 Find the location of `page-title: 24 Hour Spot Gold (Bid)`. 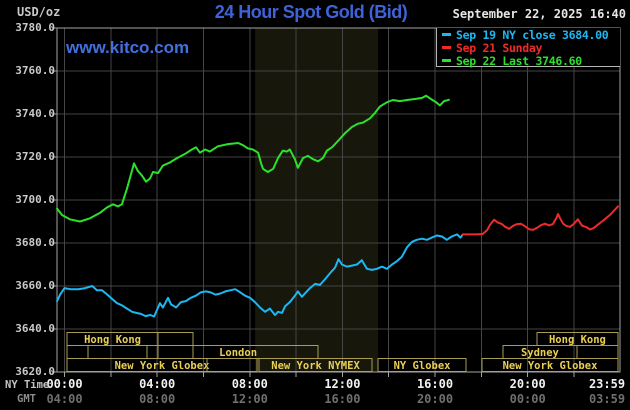

page-title: 24 Hour Spot Gold (Bid) is located at coordinates (311, 12).